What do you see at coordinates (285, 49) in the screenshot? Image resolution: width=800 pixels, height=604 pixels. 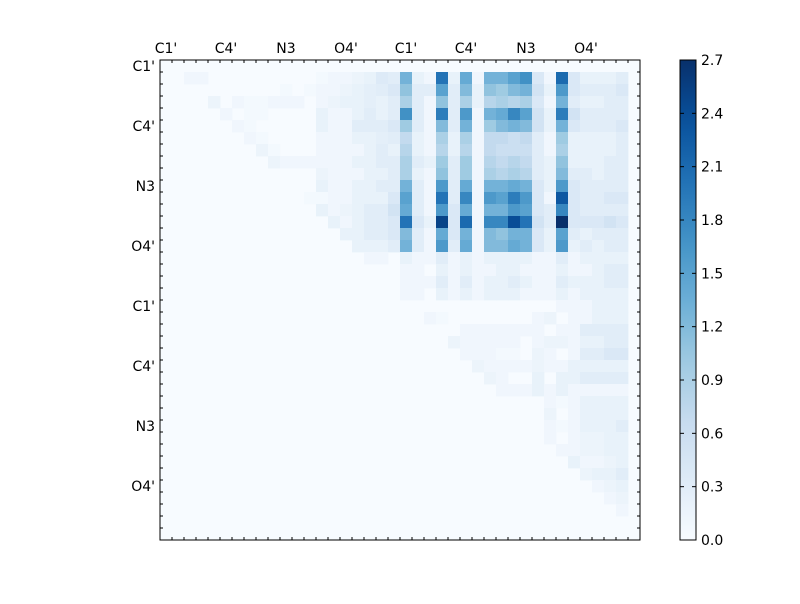 I see `x-tick-label: N3` at bounding box center [285, 49].